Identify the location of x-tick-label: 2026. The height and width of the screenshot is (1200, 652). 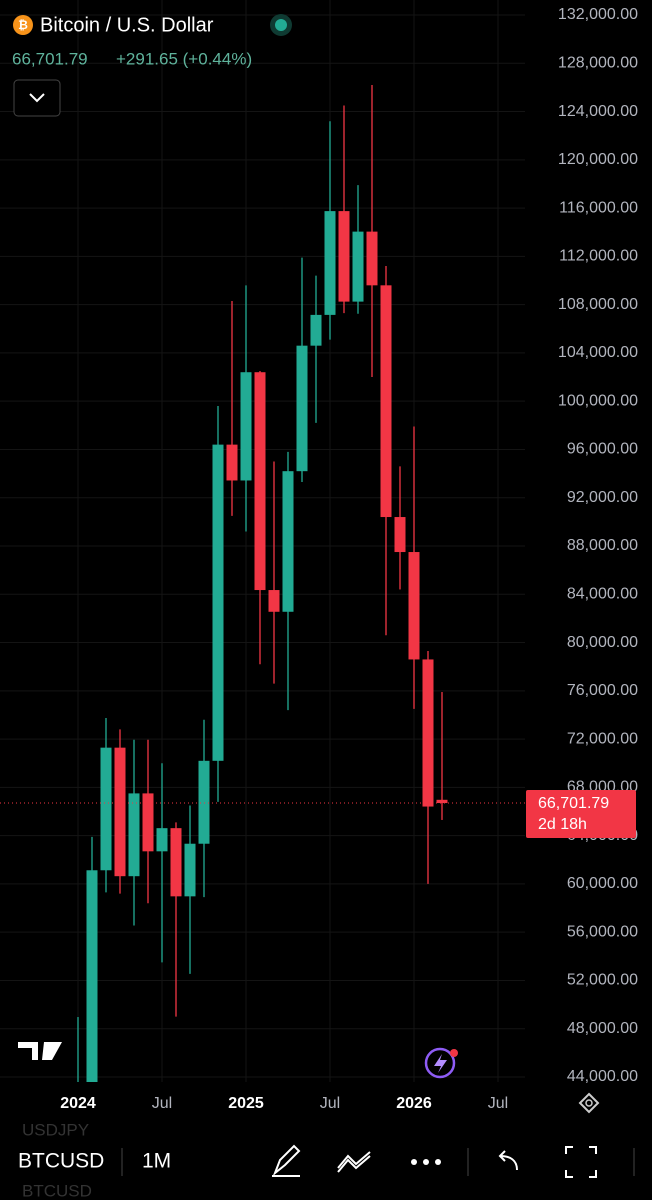
(414, 1103).